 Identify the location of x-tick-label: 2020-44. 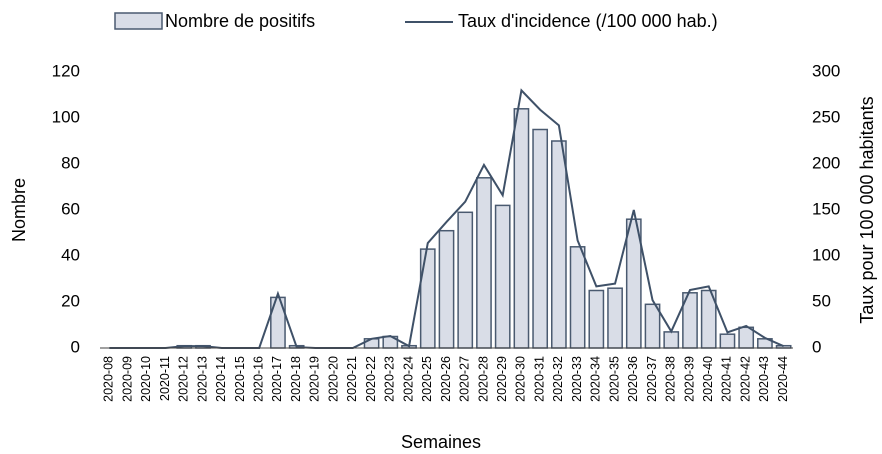
(783, 379).